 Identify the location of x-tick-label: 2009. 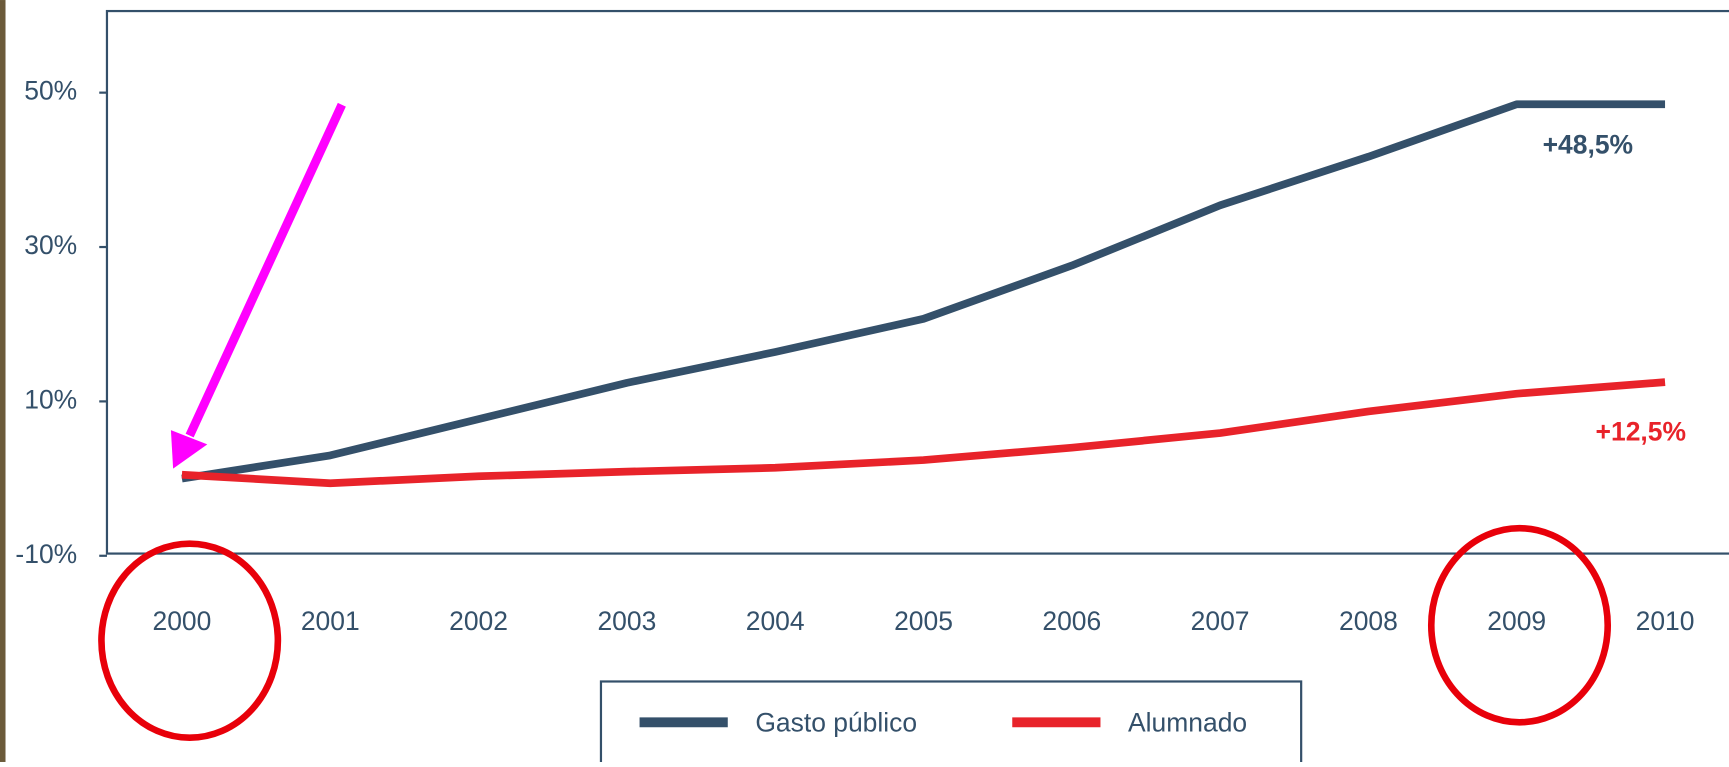
(1516, 621).